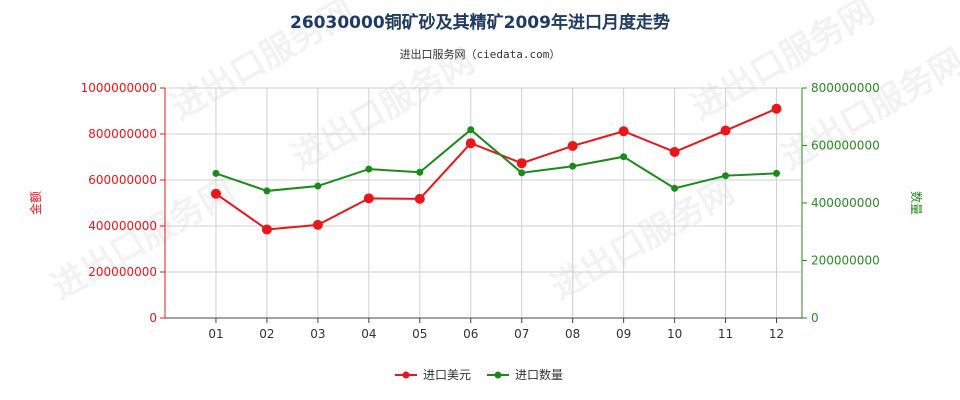  I want to click on y-left-tick-label: 200000000, so click(122, 272).